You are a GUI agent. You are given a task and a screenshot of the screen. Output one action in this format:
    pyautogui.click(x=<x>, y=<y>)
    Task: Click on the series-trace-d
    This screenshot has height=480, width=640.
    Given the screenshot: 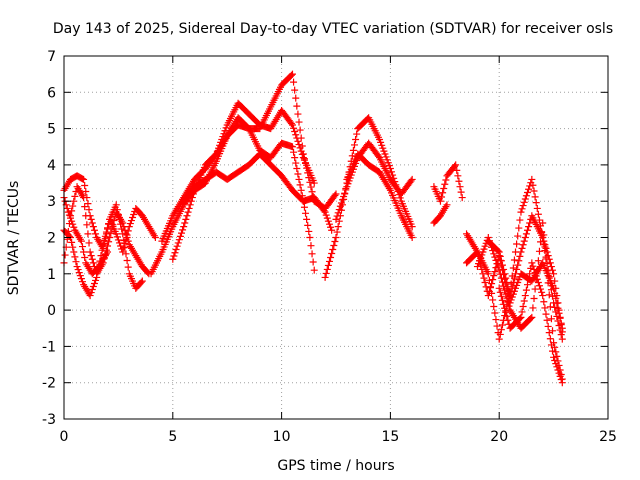 What is the action you would take?
    pyautogui.click(x=86, y=236)
    